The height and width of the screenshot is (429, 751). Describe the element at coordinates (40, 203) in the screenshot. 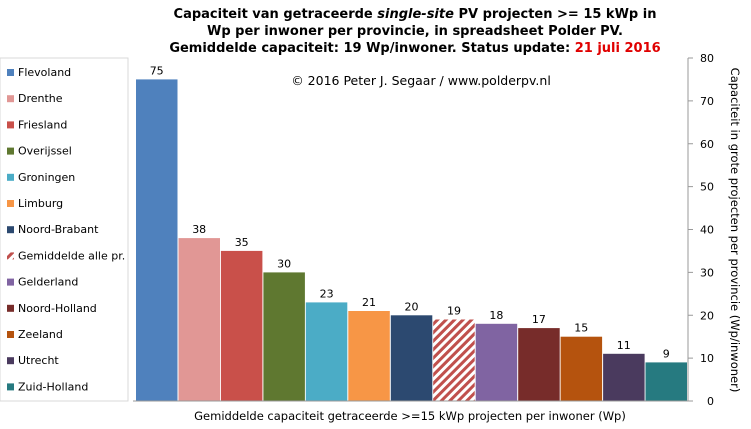

I see `legend-label: Limburg` at that location.